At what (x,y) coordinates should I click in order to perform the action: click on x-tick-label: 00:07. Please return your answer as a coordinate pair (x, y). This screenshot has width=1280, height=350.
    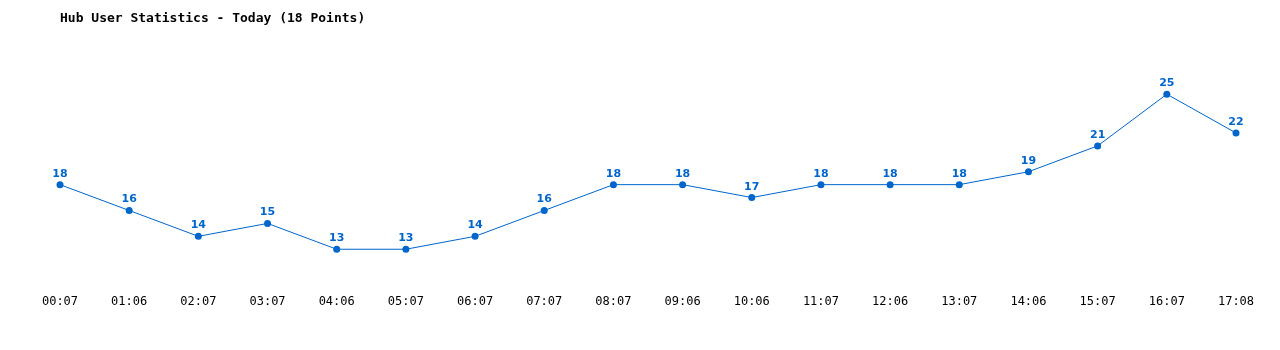
    Looking at the image, I should click on (60, 300).